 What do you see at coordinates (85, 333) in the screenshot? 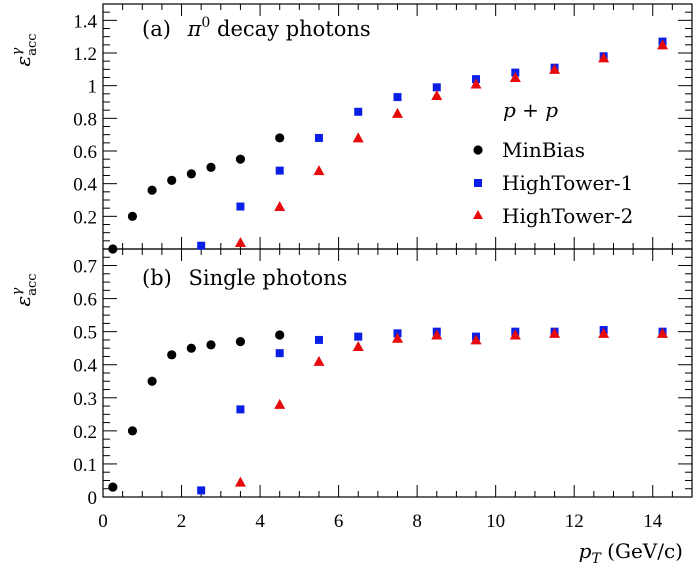
I see `y-tick-label-b: 0.5` at bounding box center [85, 333].